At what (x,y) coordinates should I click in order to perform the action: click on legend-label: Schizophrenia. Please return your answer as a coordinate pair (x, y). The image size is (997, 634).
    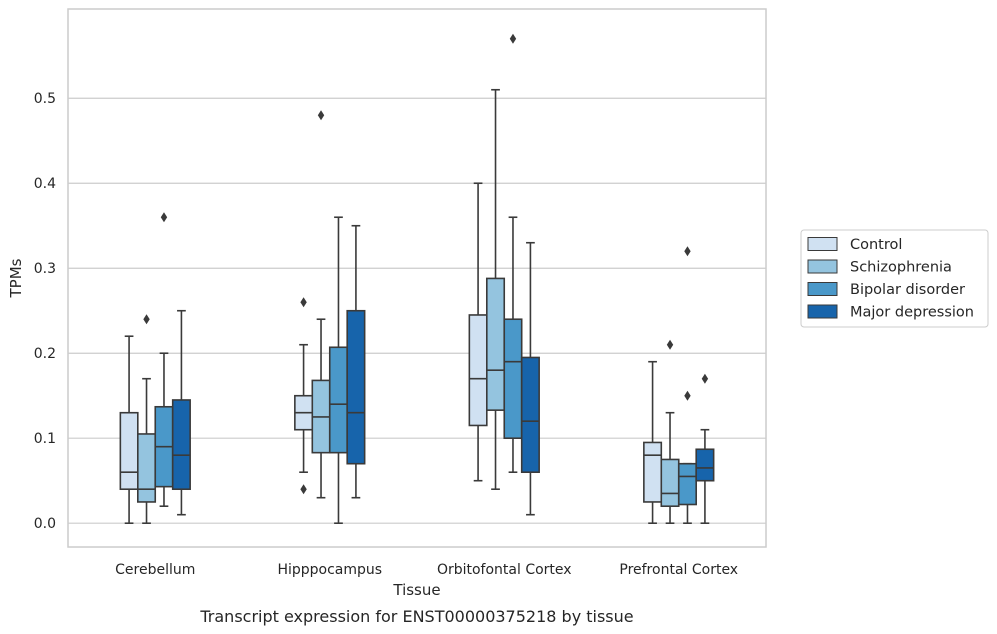
    Looking at the image, I should click on (901, 268).